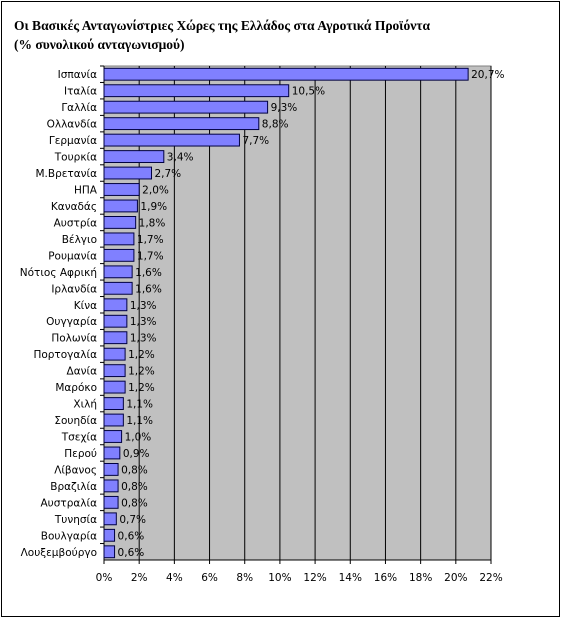 The image size is (562, 619). I want to click on y-tick-label: Ολλανδία, so click(72, 125).